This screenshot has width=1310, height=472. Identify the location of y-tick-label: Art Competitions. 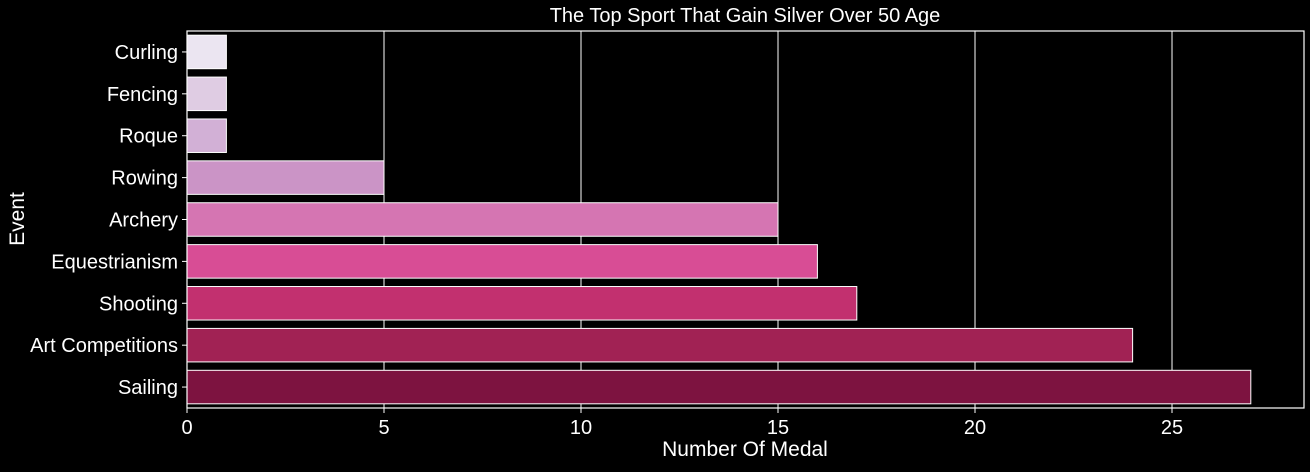
(104, 346).